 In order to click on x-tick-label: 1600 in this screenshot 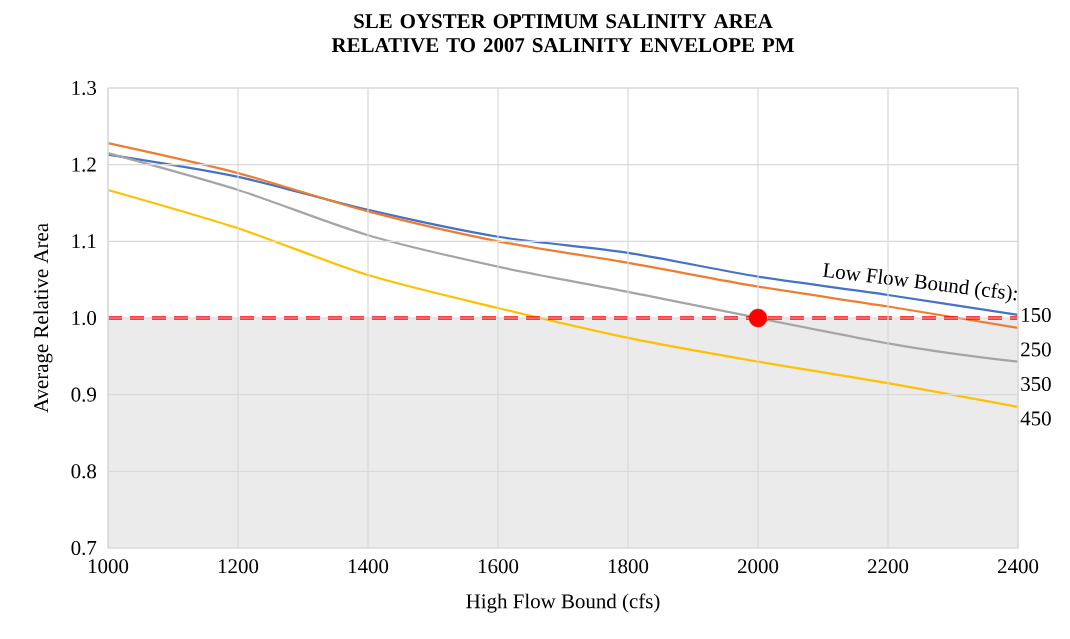, I will do `click(498, 566)`.